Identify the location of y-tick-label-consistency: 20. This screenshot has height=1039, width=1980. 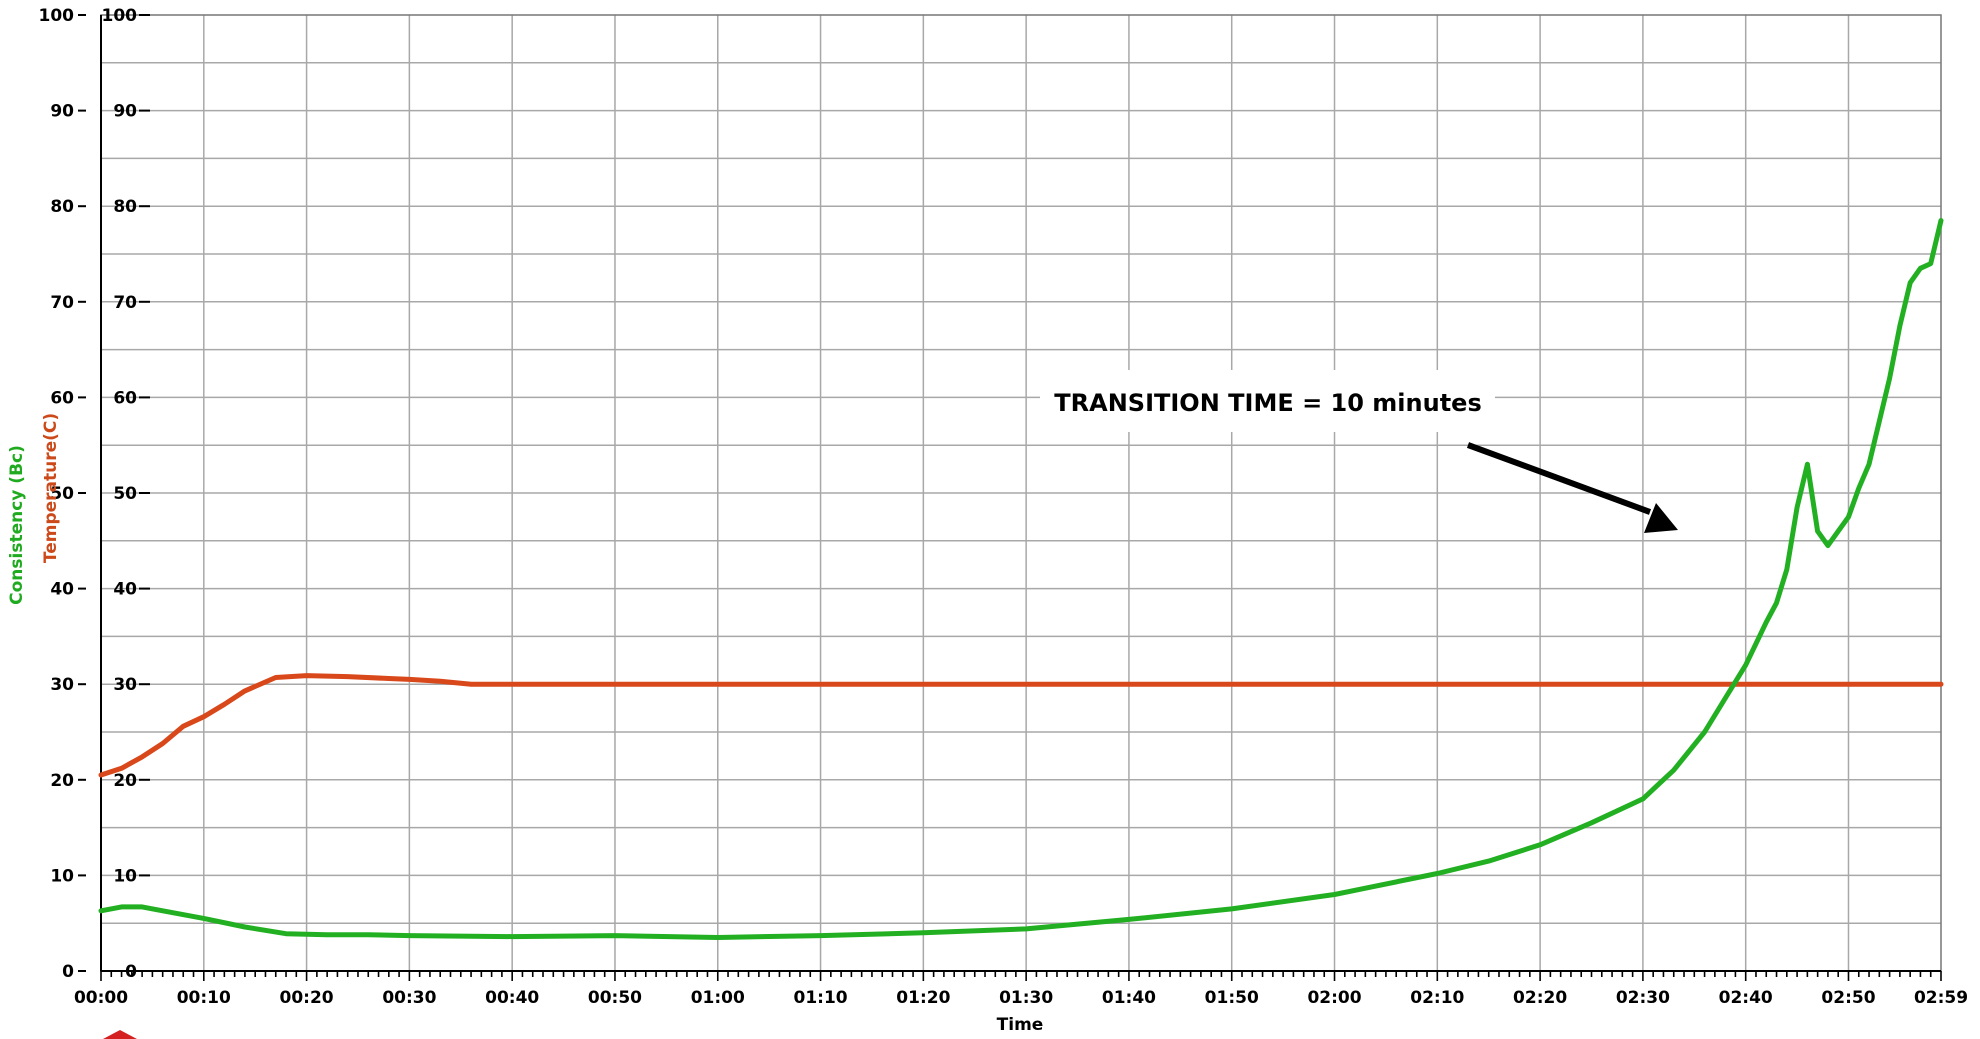
(62, 781).